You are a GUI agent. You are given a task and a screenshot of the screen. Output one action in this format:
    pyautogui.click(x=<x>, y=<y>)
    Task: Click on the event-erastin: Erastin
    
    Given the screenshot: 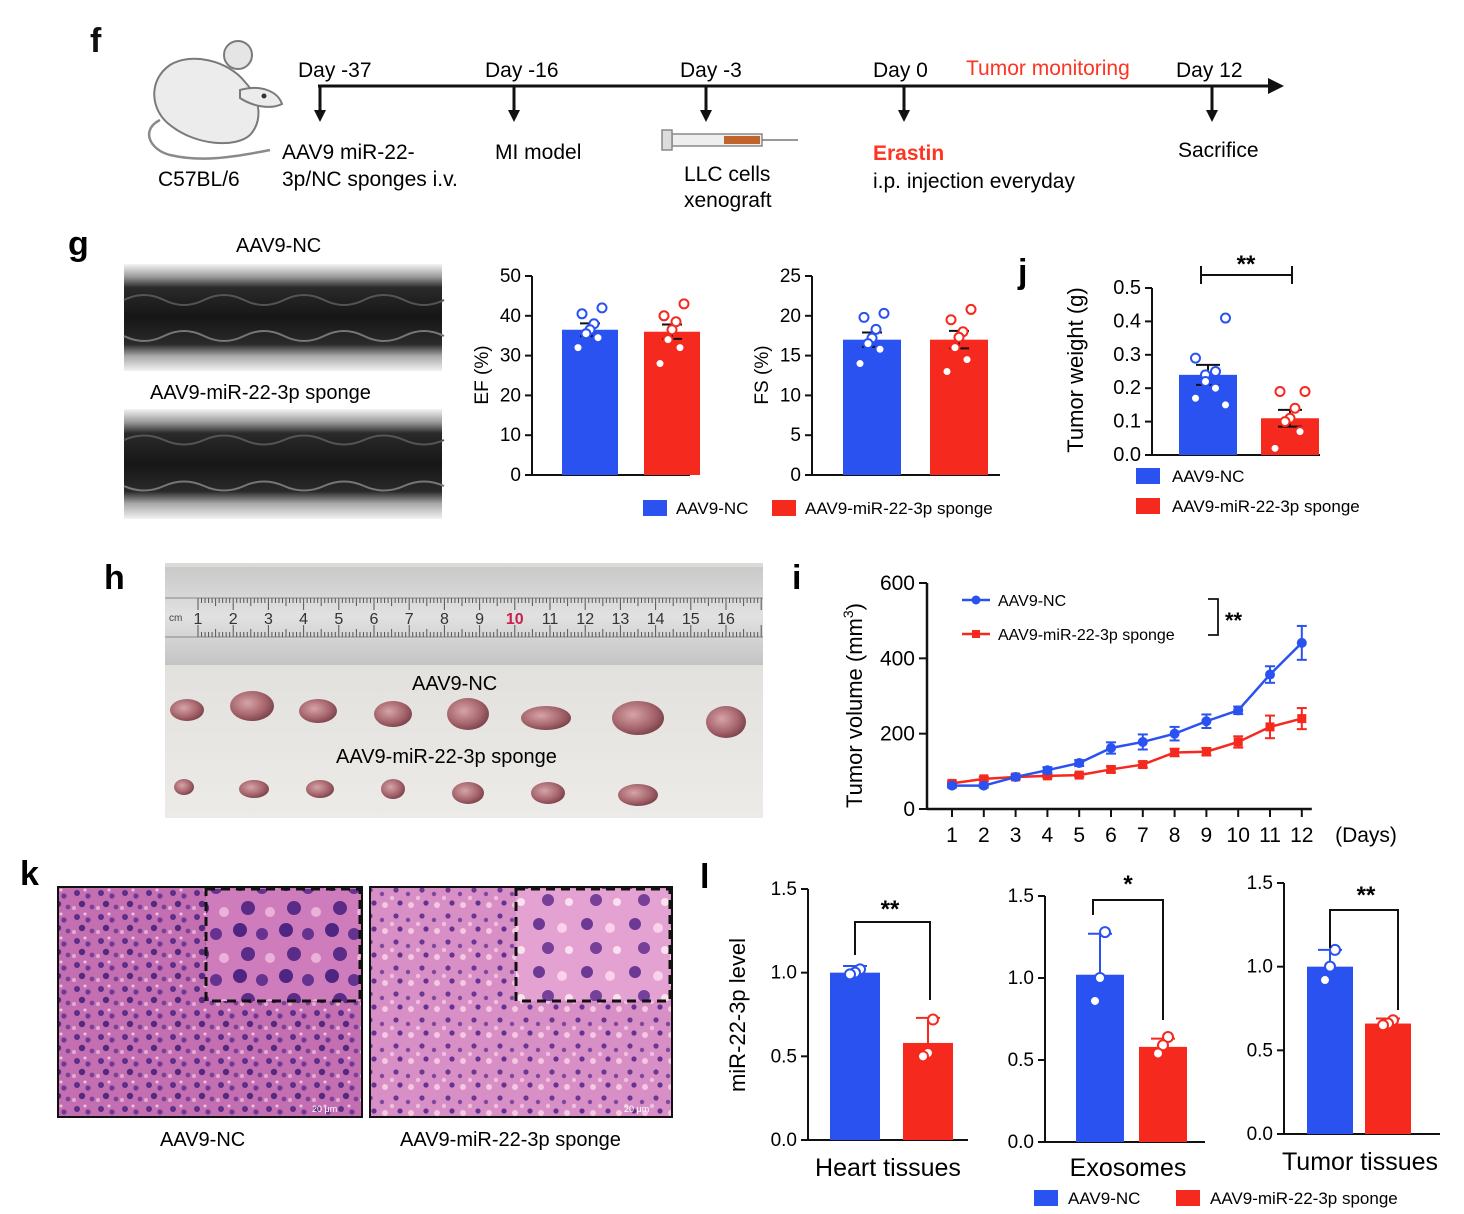 What is the action you would take?
    pyautogui.click(x=908, y=153)
    